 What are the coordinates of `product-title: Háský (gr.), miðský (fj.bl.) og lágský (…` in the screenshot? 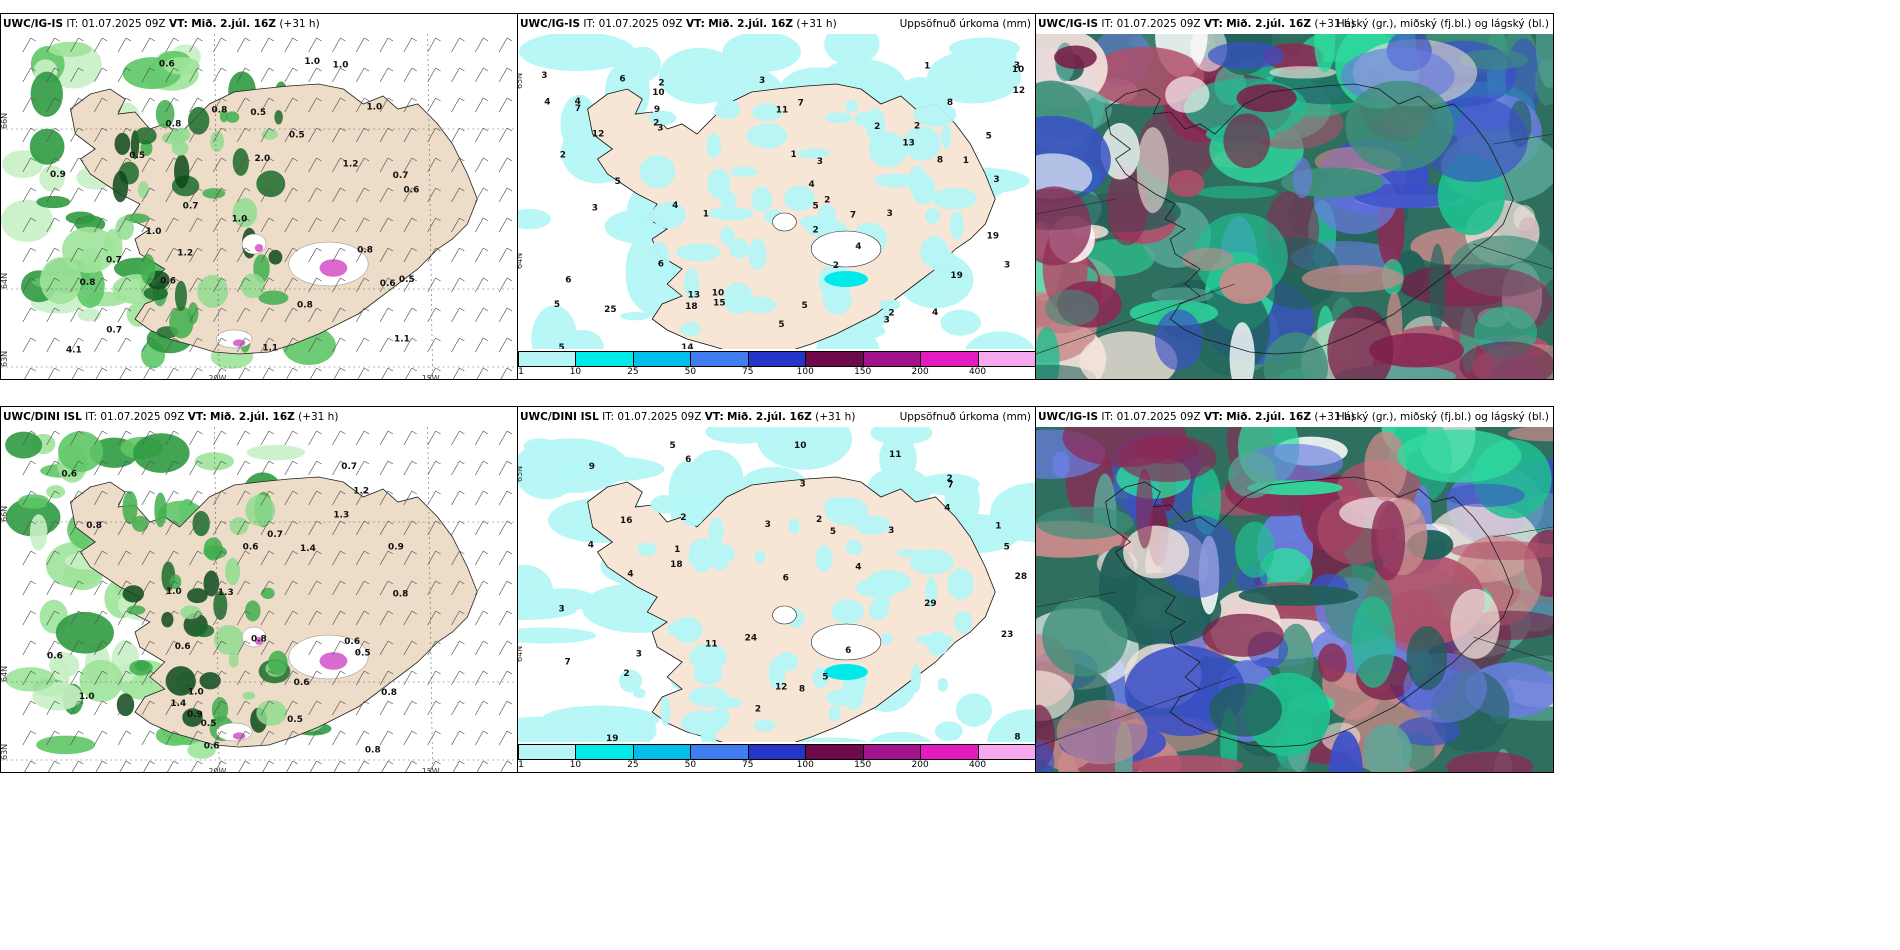 It's located at (1442, 24).